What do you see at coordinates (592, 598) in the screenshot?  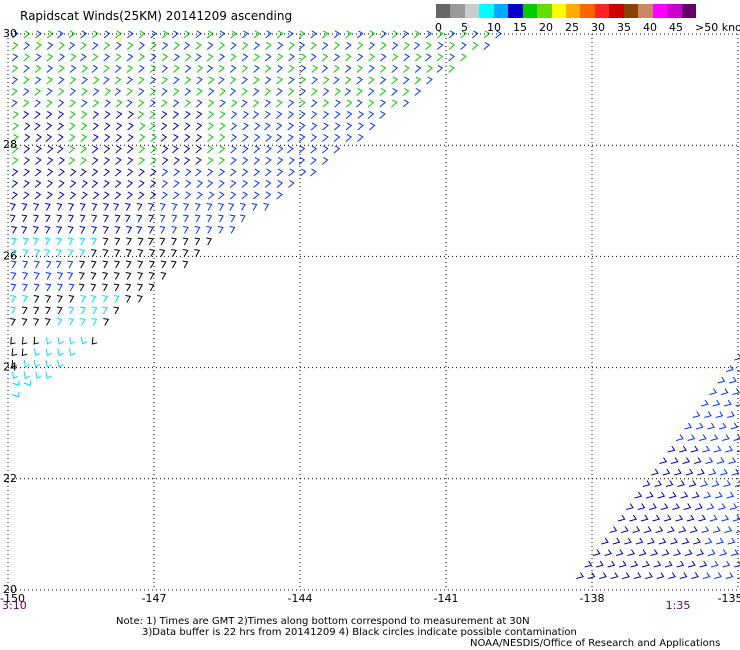 I see `lon-tick-label: -138` at bounding box center [592, 598].